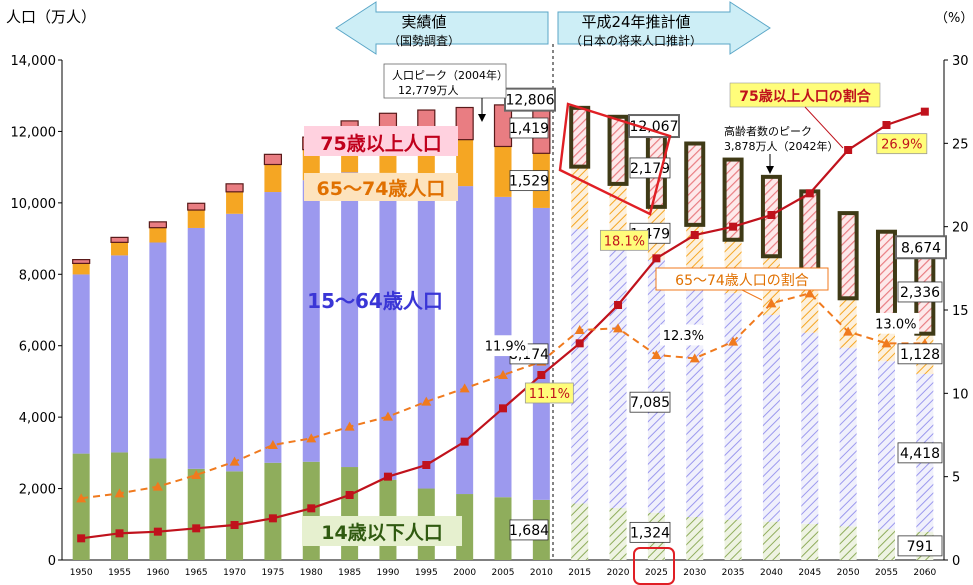  Describe the element at coordinates (924, 573) in the screenshot. I see `x-tick-label: 2060` at that location.